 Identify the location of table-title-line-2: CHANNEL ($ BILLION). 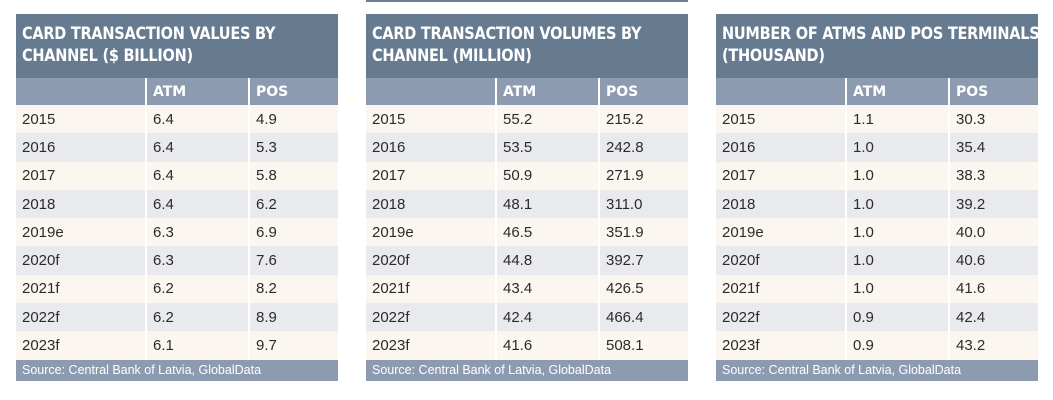
(107, 55).